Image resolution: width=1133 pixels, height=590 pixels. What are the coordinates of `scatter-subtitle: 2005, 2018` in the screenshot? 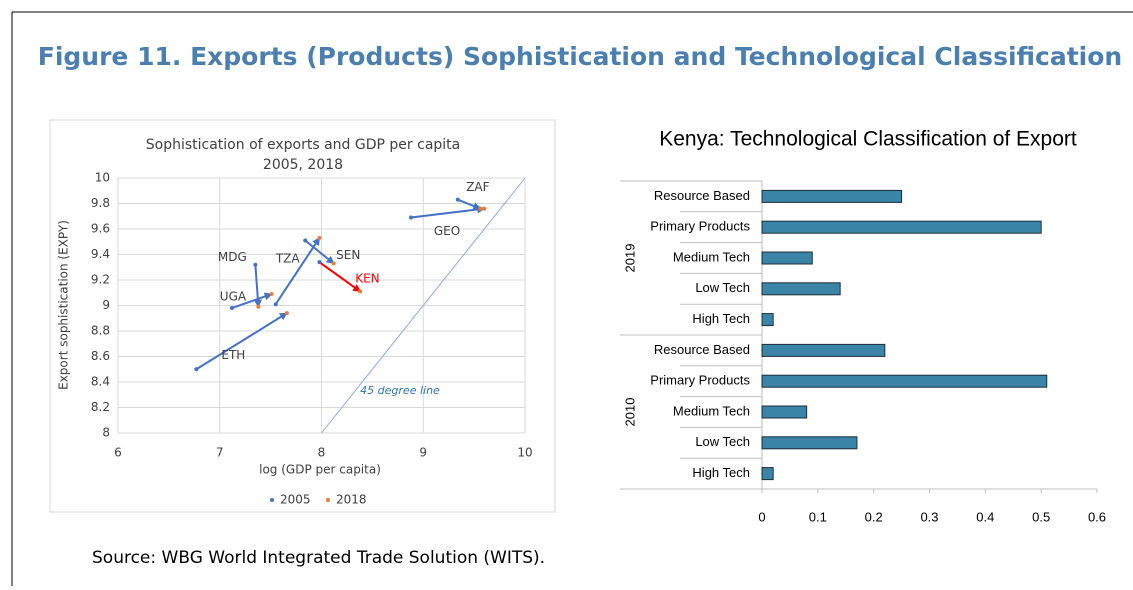 It's located at (303, 165).